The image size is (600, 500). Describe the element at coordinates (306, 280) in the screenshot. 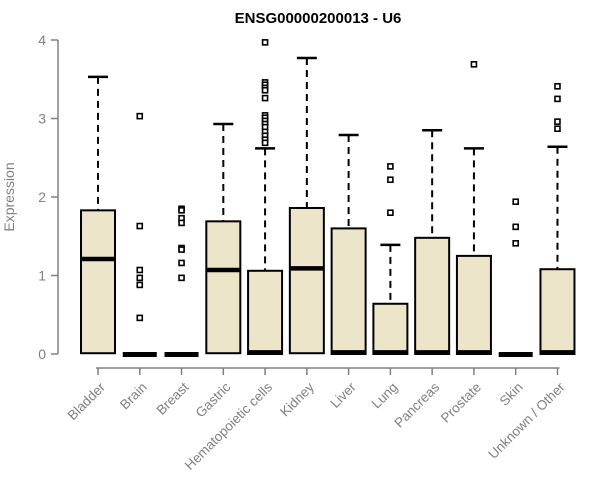

I see `box-kidney` at that location.